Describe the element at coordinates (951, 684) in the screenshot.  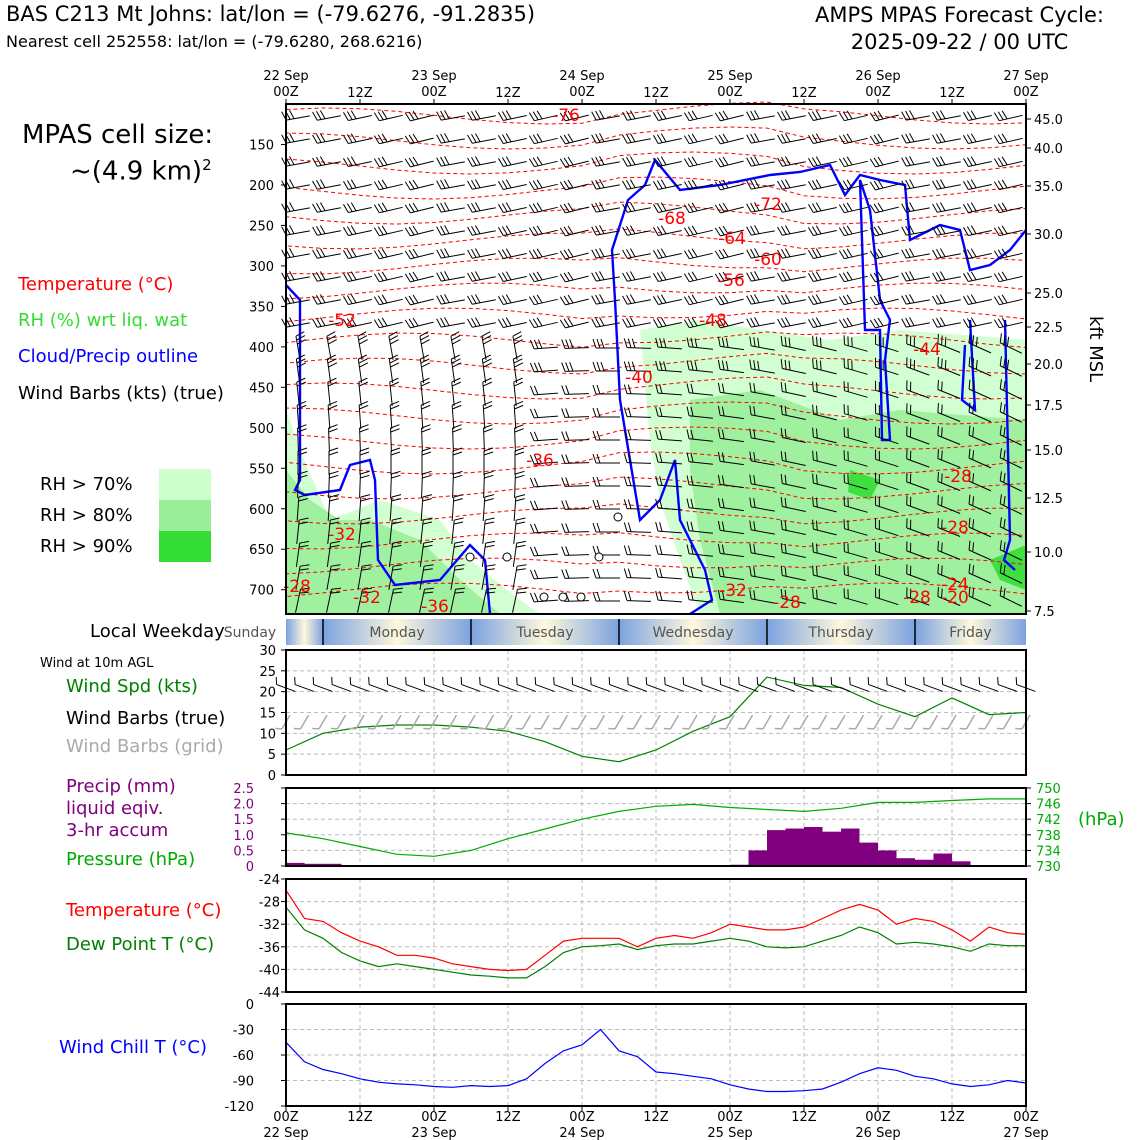
I see `wind-barb-10m` at that location.